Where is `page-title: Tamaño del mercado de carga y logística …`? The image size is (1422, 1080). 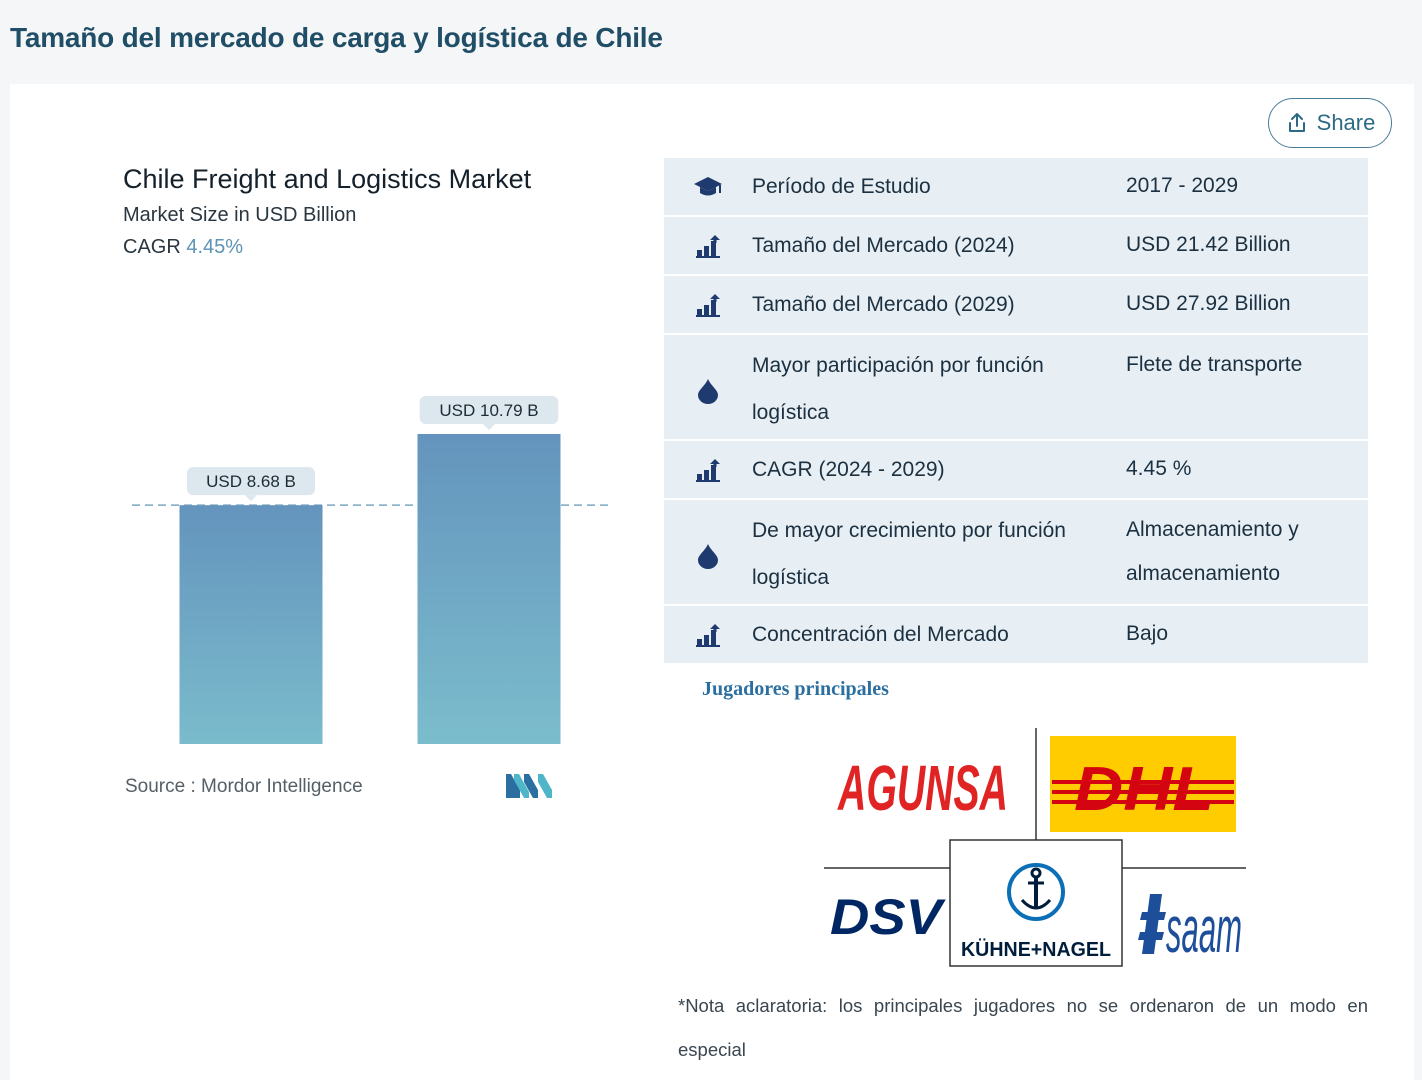
page-title: Tamaño del mercado de carga y logística … is located at coordinates (336, 37).